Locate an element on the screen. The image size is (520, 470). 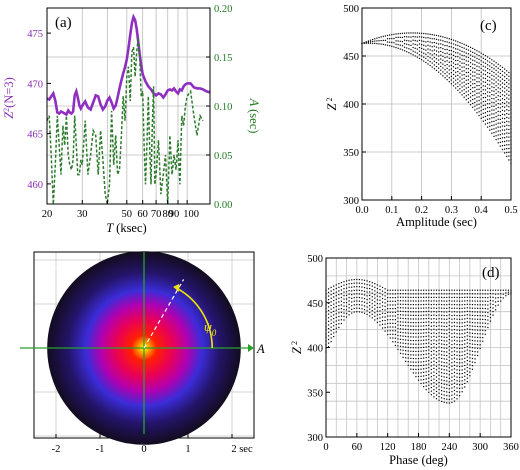
x-tick-label: 0.1 is located at coordinates (391, 210).